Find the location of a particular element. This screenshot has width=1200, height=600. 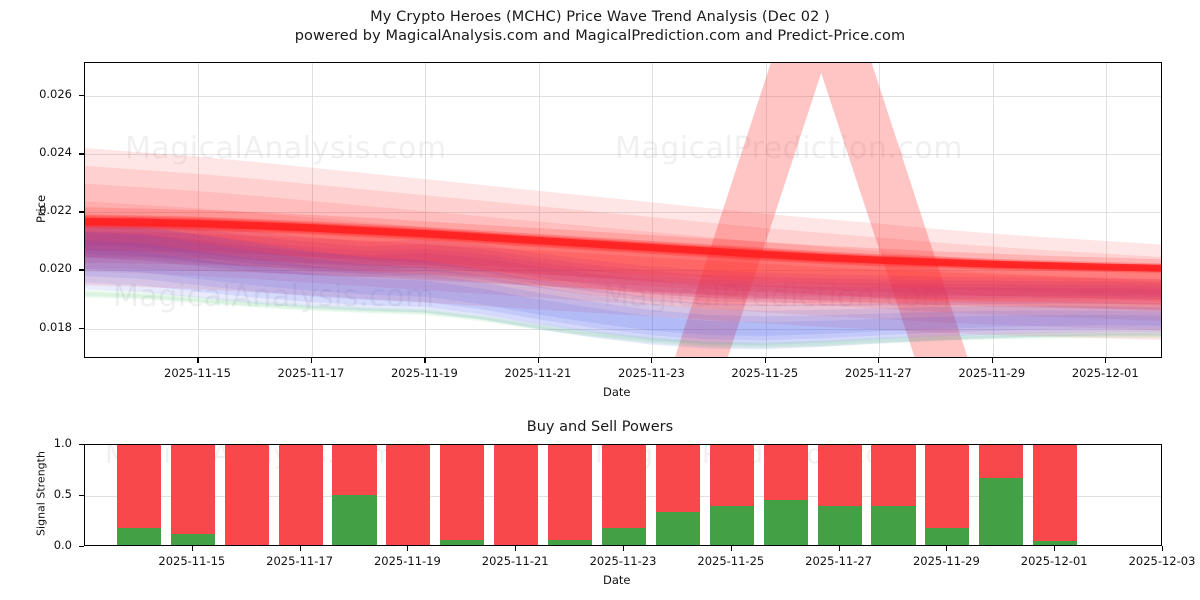

price-wave-y-axis-label: Price is located at coordinates (41, 209).